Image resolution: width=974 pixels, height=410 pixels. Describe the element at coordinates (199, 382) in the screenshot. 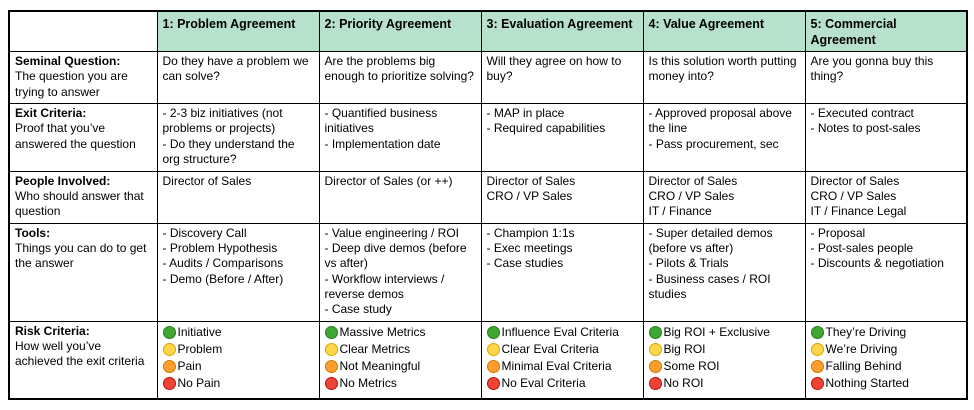

I see `risk-item-label: No Pain` at that location.